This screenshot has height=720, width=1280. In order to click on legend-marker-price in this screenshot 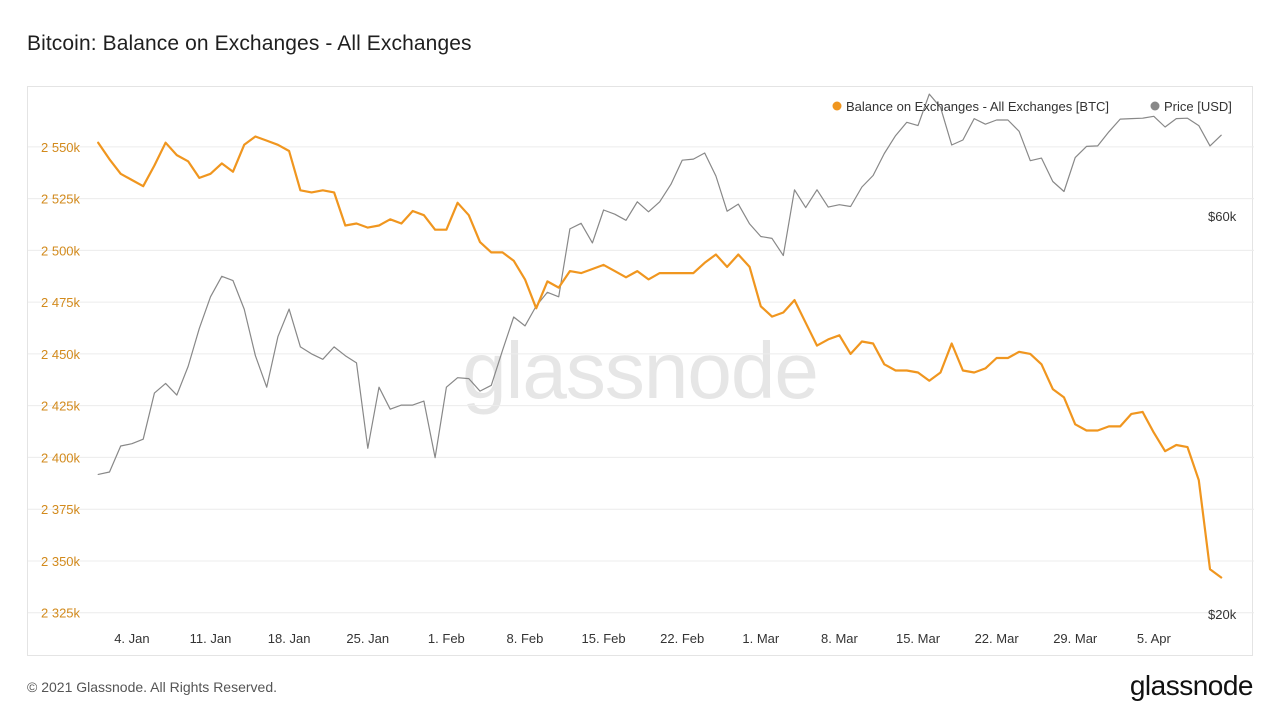, I will do `click(1155, 106)`.